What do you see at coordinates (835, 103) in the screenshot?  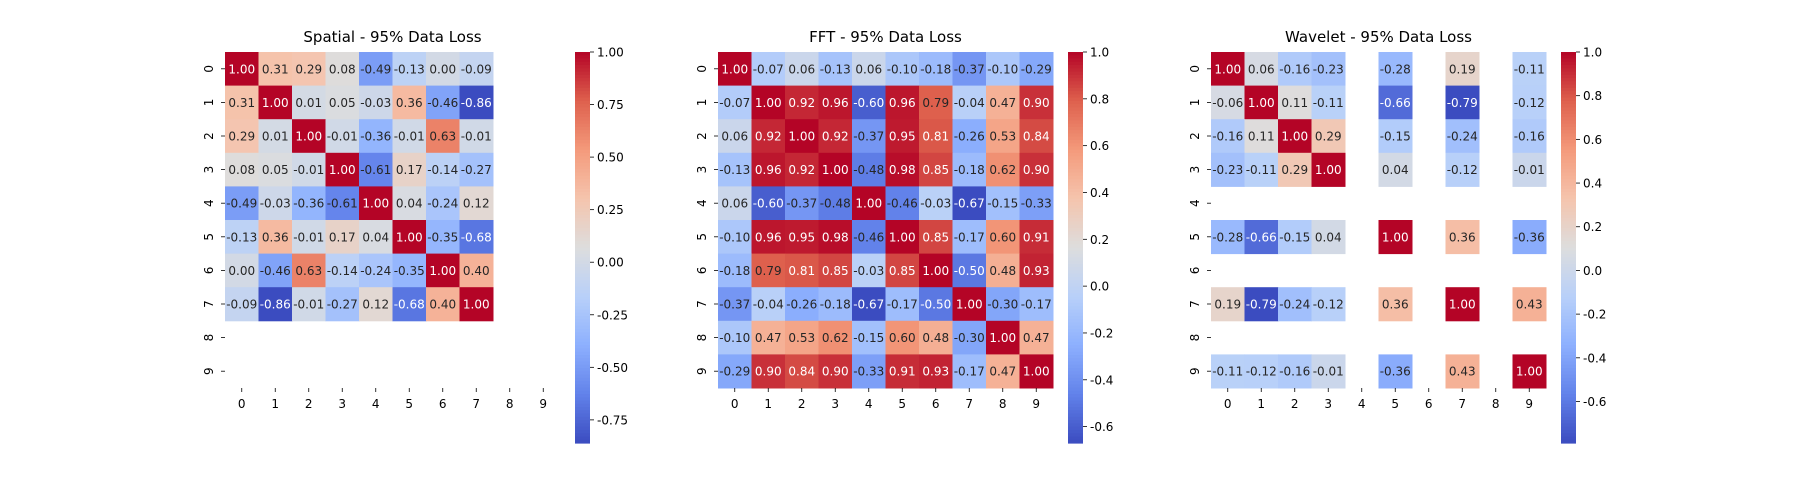 I see `cell-label: 0.96` at bounding box center [835, 103].